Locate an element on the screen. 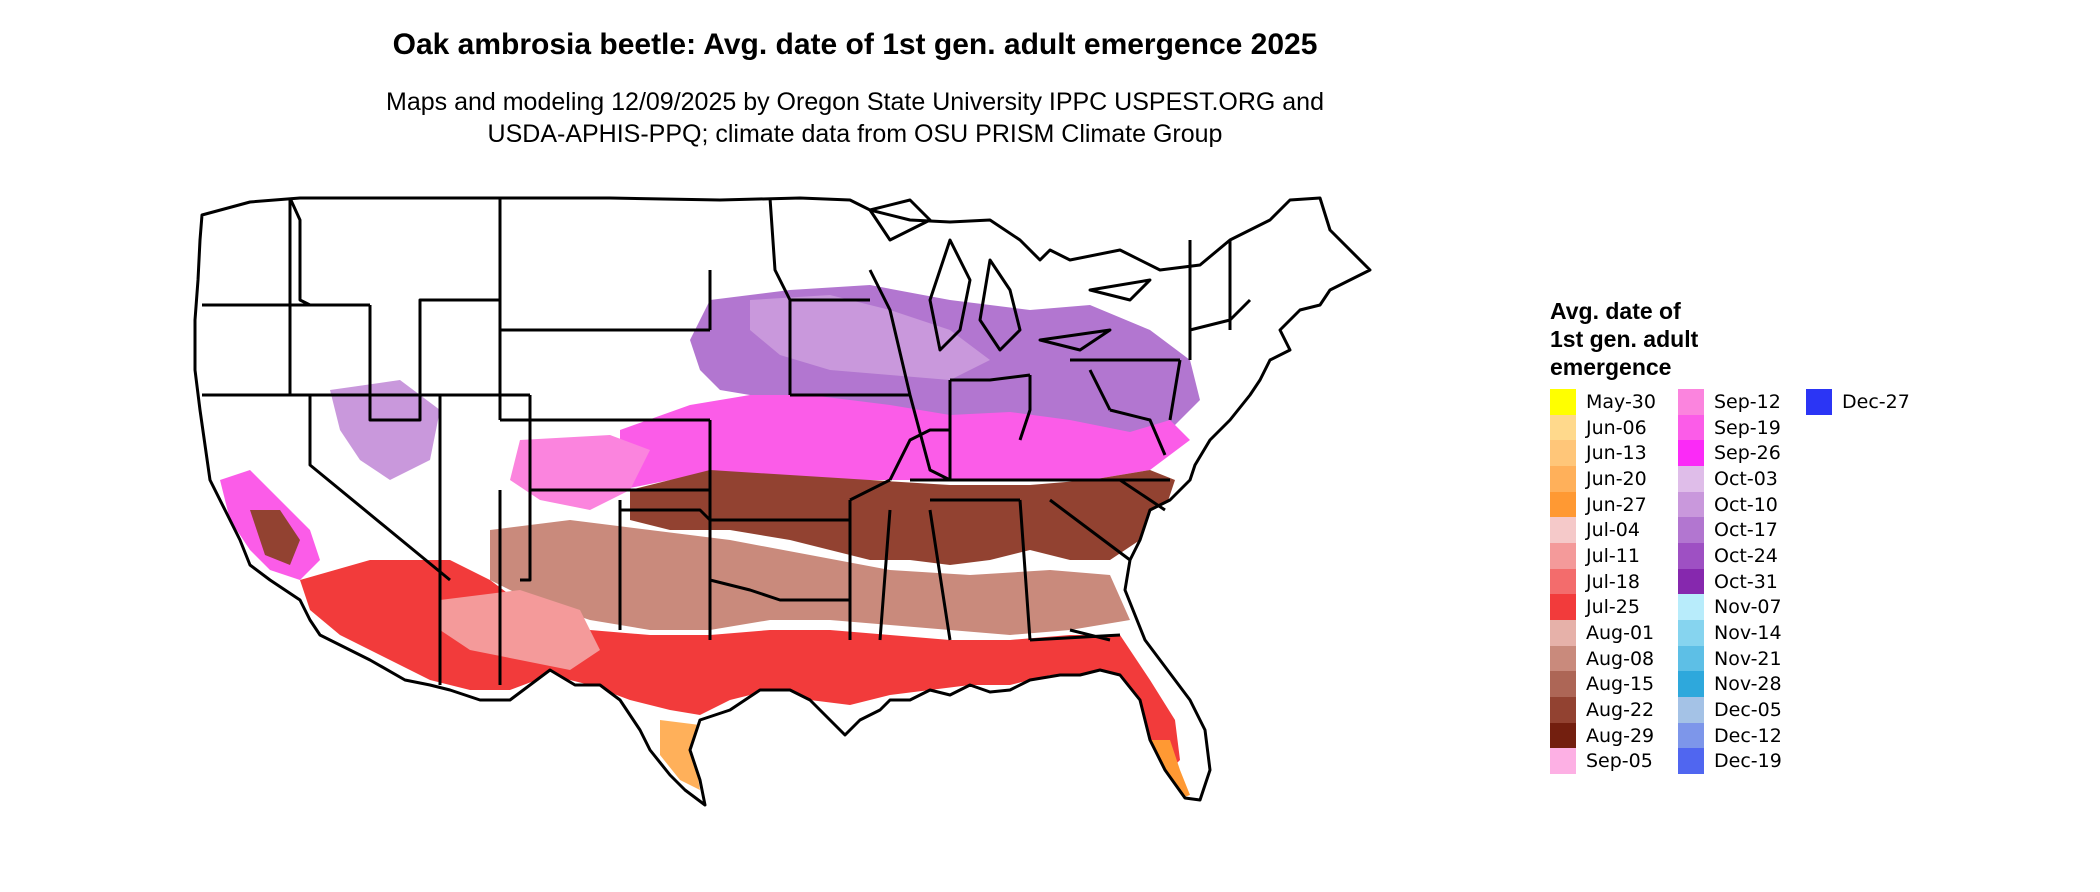 This screenshot has width=2100, height=892. legend-label: Jun-13 is located at coordinates (1616, 453).